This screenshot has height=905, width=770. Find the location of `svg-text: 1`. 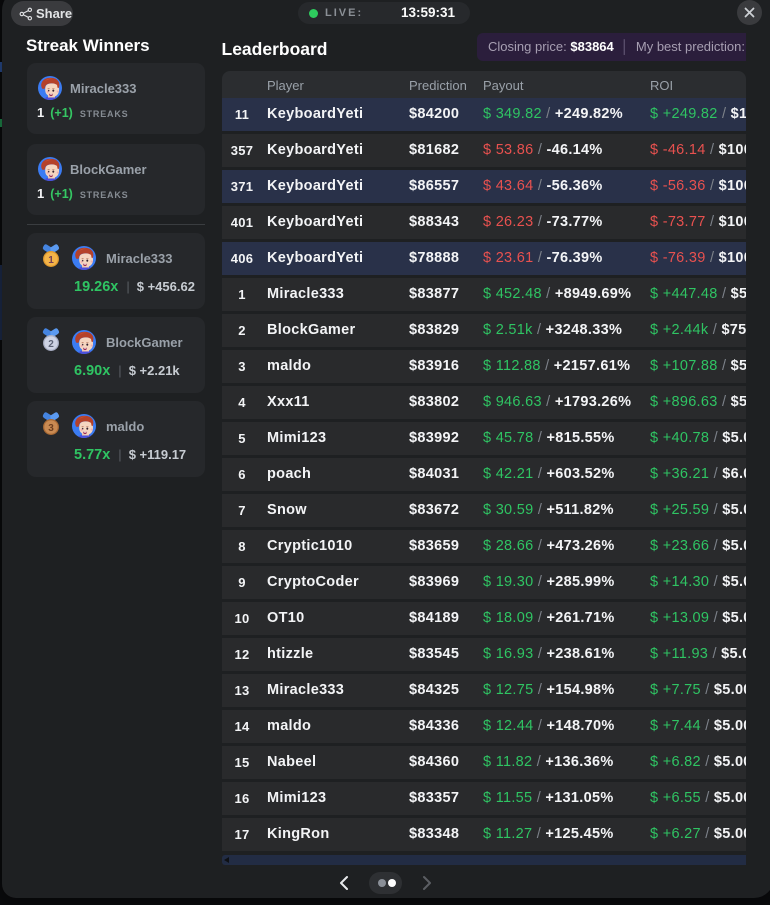

svg-text: 1 is located at coordinates (51, 260).